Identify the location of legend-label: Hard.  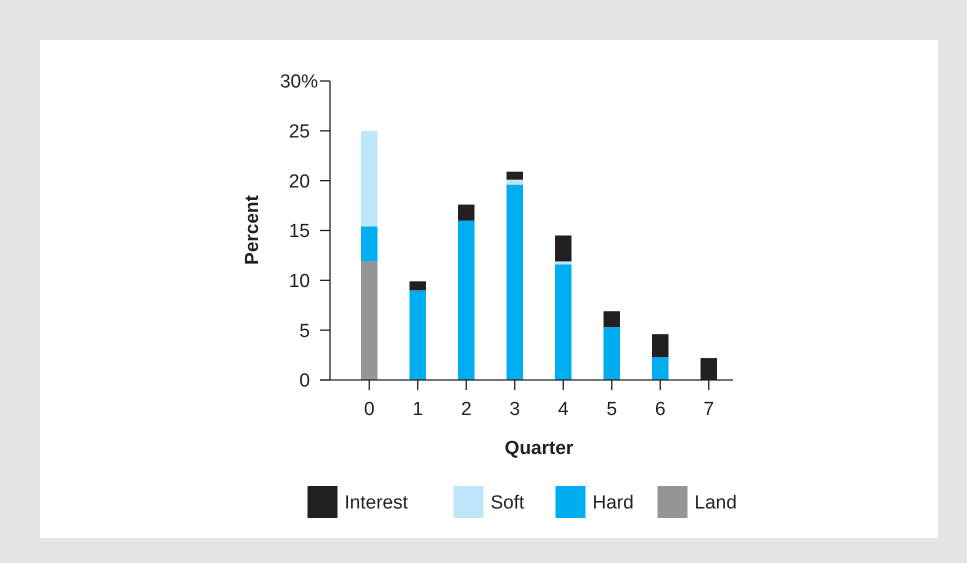
(613, 503).